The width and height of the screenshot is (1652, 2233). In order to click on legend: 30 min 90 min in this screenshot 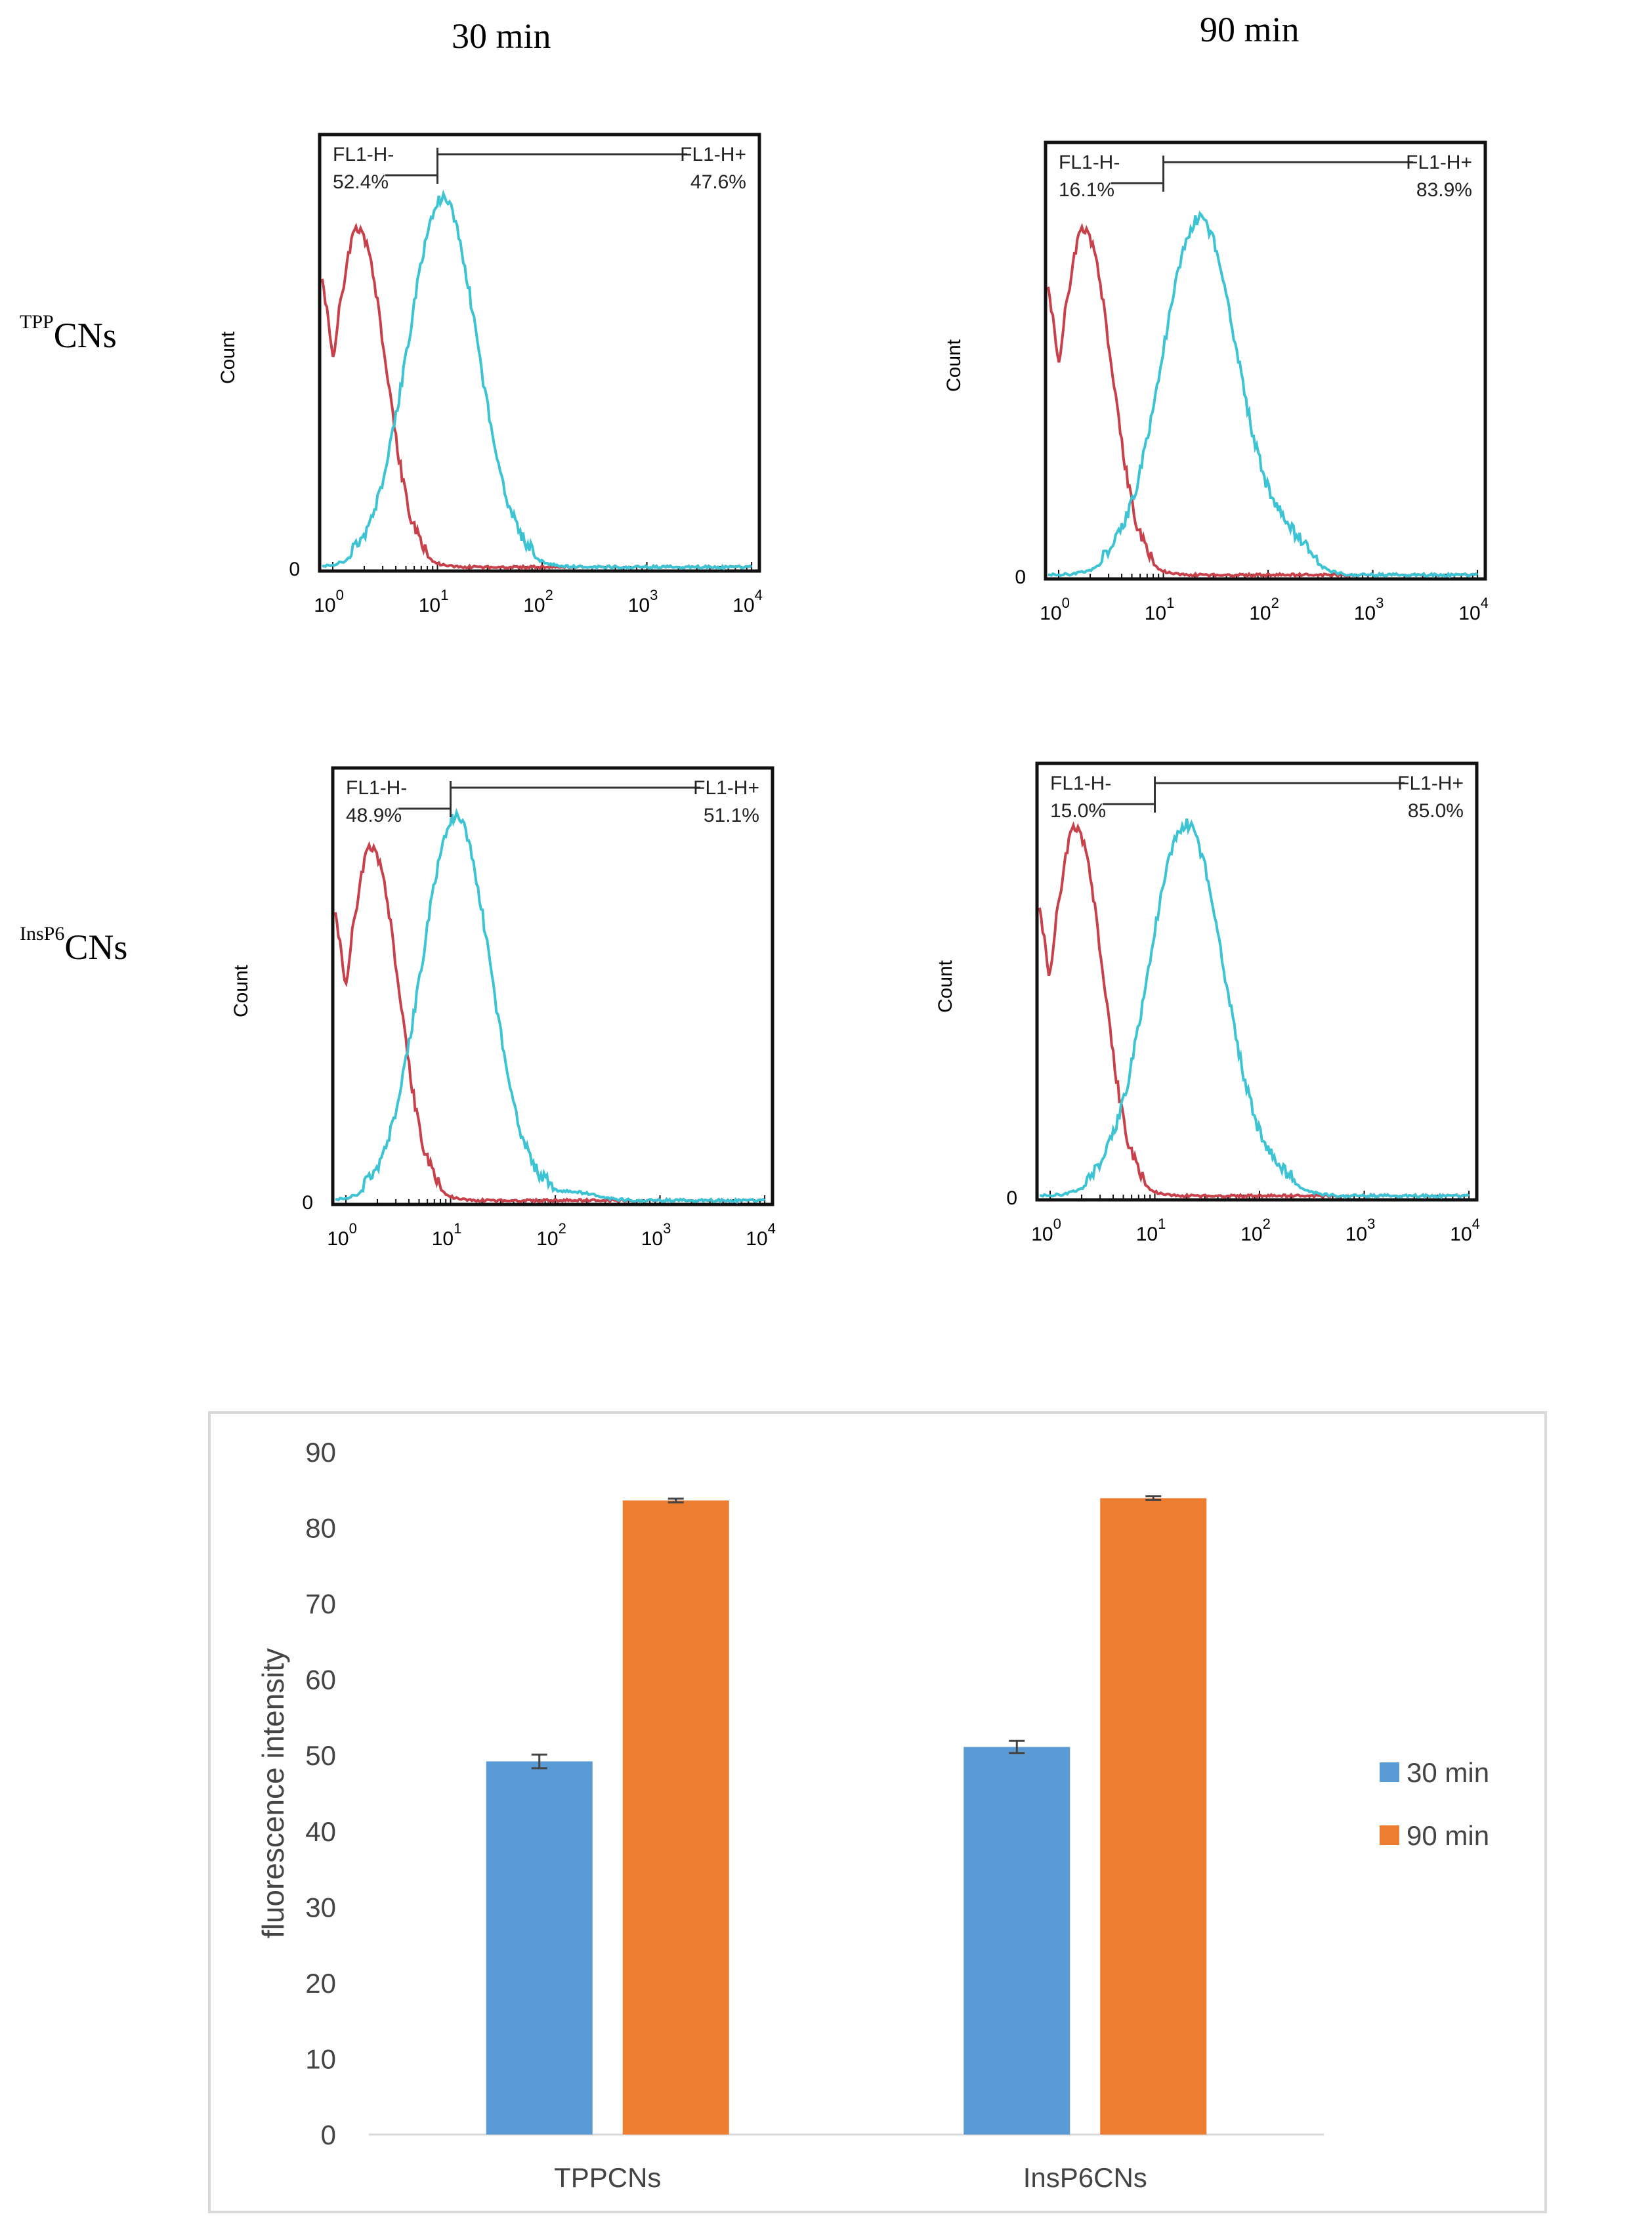, I will do `click(1434, 1804)`.